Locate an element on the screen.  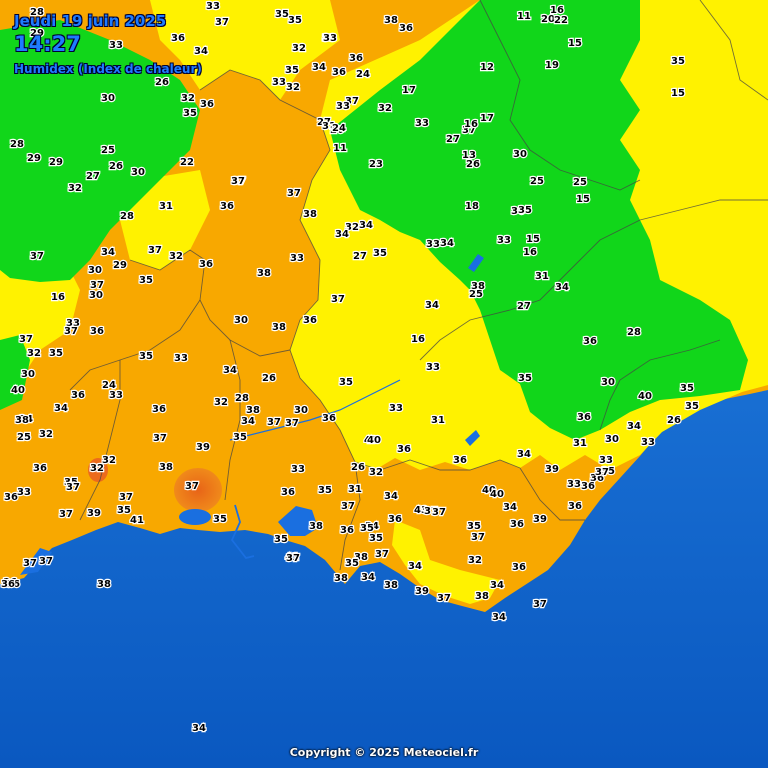
lake-sainte-croix is located at coordinates (472, 438).